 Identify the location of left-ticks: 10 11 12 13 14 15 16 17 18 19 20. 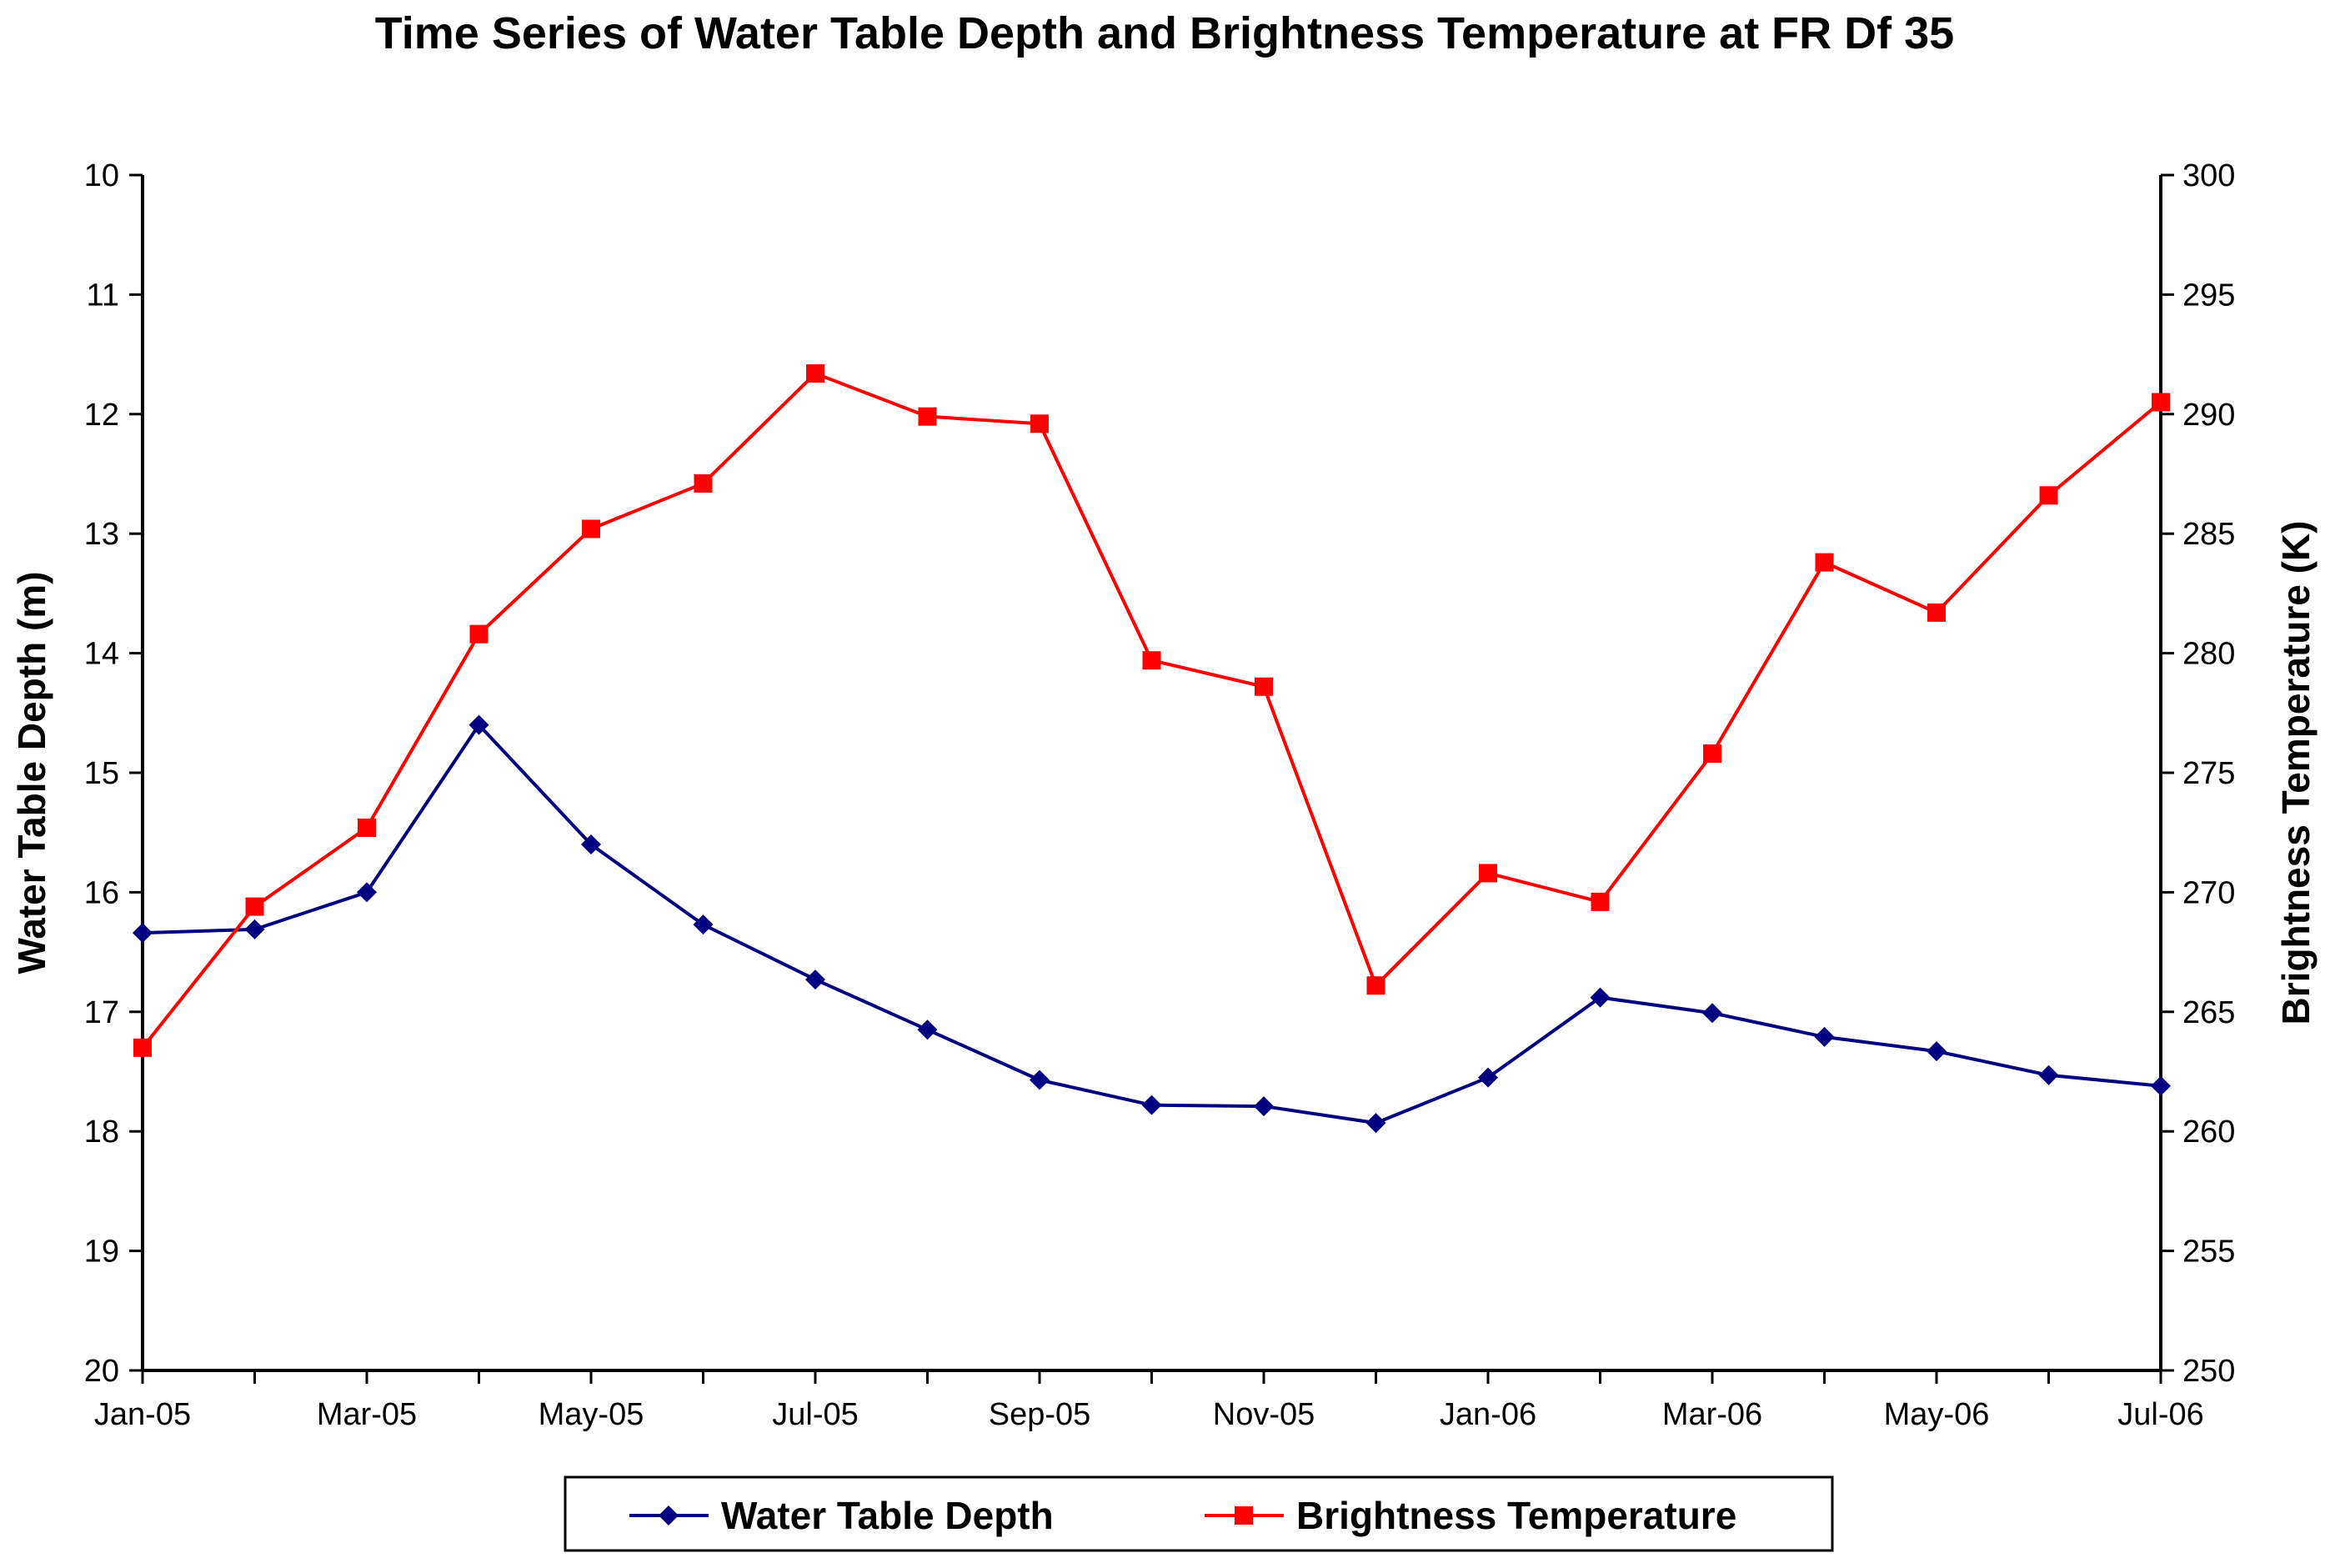
(113, 773).